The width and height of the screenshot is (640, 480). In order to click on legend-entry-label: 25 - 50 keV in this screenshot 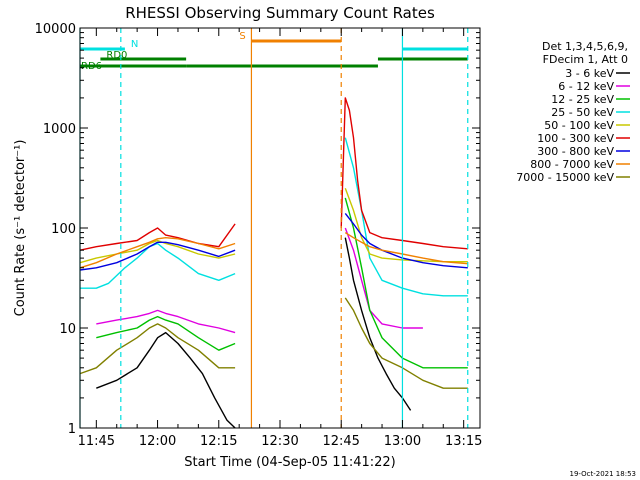, I will do `click(582, 112)`.